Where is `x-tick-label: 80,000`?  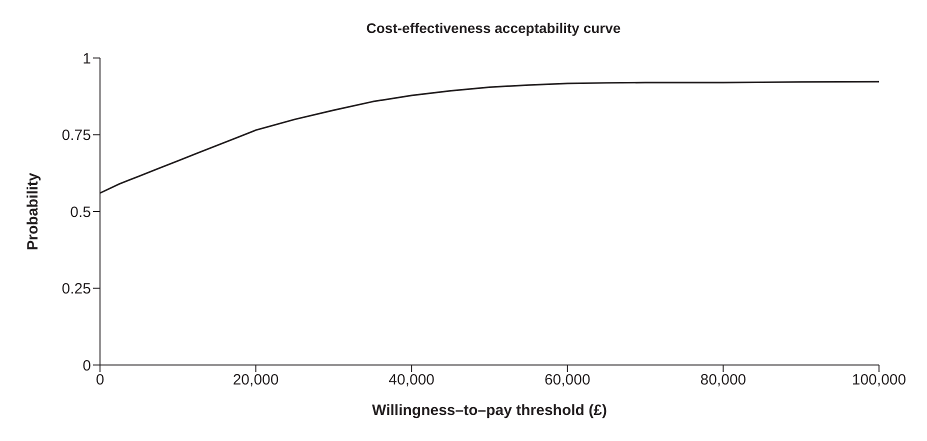 x-tick-label: 80,000 is located at coordinates (723, 380).